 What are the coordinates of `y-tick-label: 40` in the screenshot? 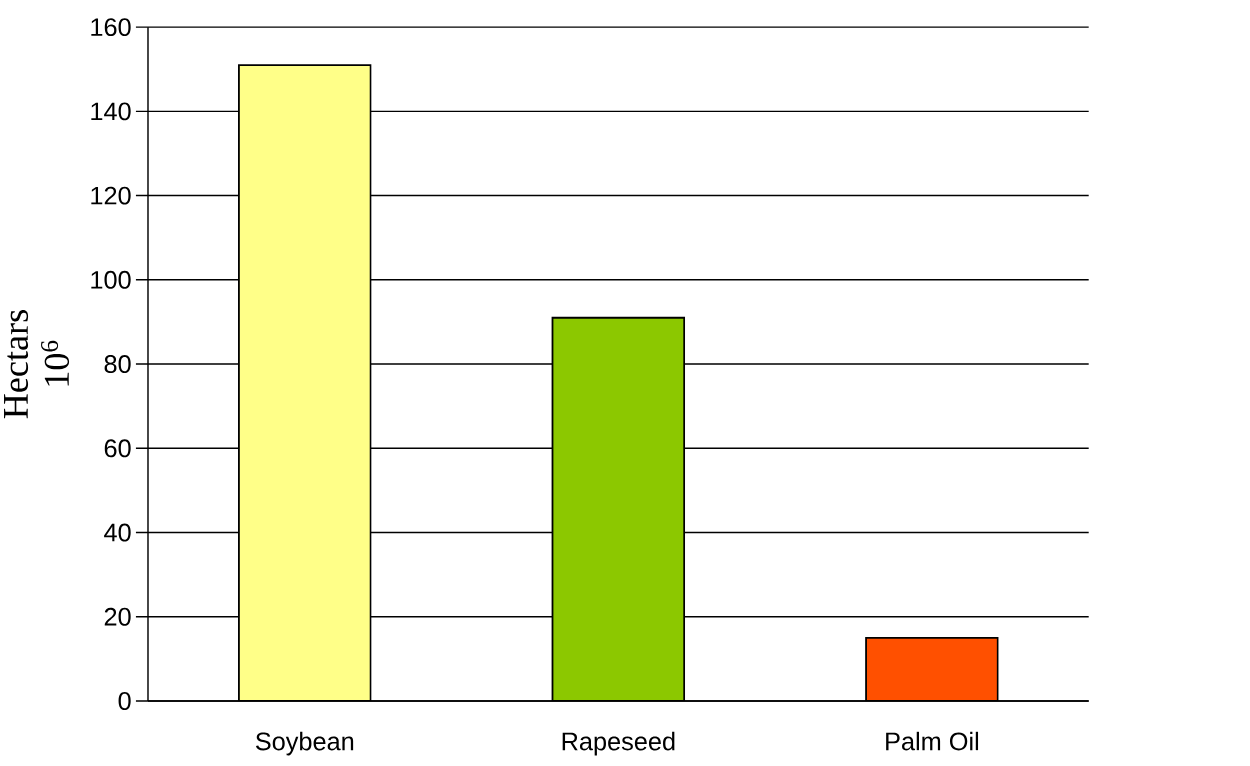 It's located at (117, 532).